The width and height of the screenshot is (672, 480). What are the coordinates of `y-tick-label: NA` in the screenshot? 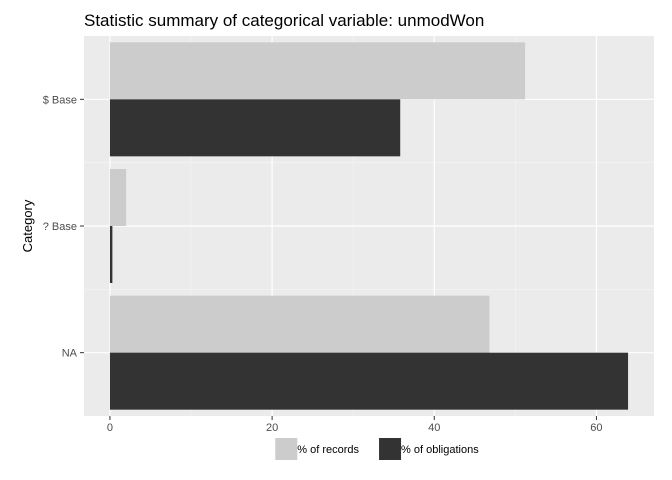 It's located at (70, 354).